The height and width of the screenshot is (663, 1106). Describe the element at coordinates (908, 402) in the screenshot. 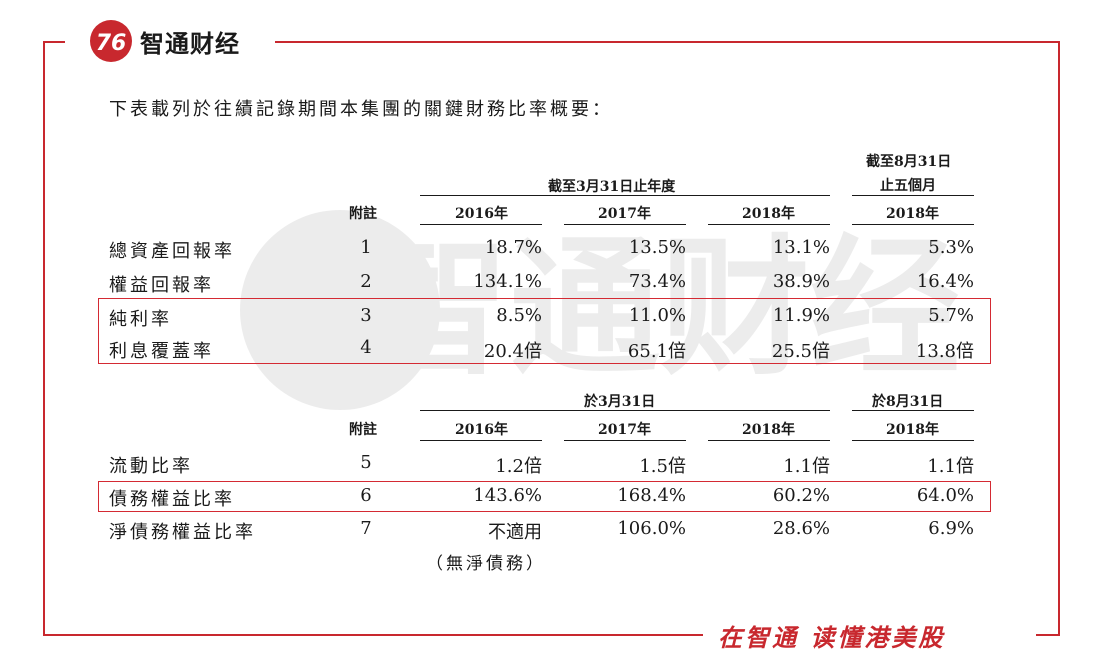

I see `table2-right-header: 於8月31日` at that location.